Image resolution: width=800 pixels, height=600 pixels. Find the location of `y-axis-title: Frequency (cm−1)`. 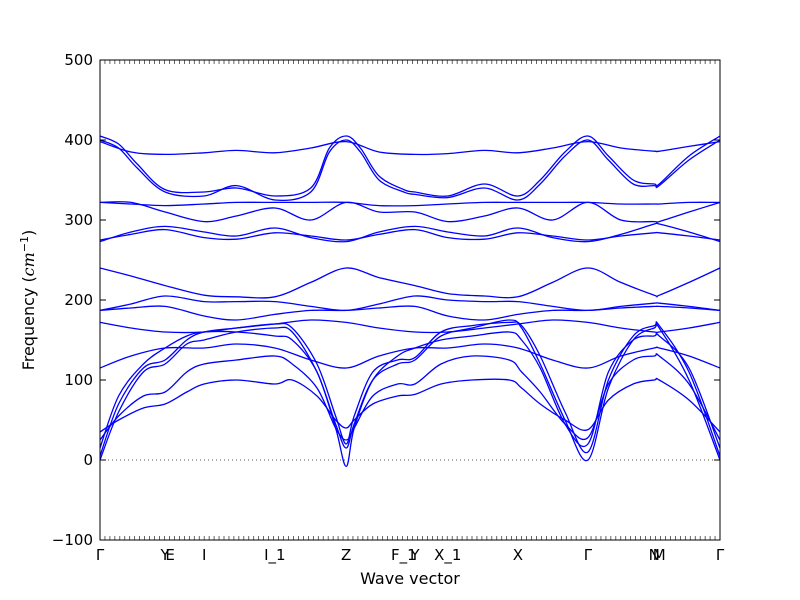

y-axis-title: Frequency (cm−1) is located at coordinates (28, 300).